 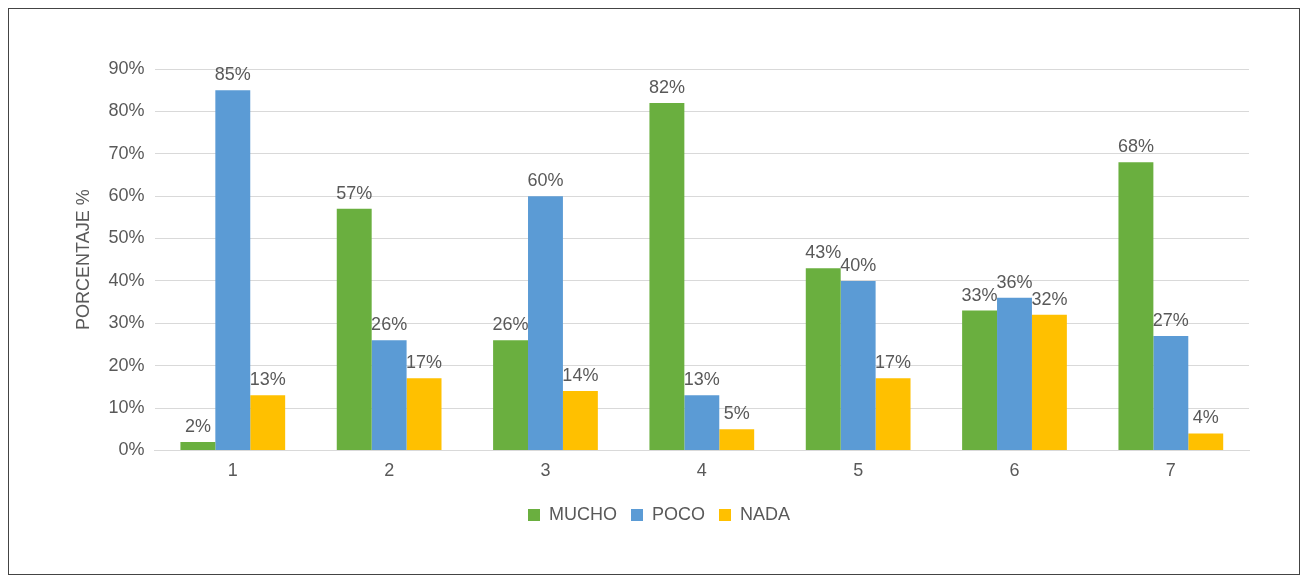 What do you see at coordinates (580, 375) in the screenshot?
I see `data-label: 14%` at bounding box center [580, 375].